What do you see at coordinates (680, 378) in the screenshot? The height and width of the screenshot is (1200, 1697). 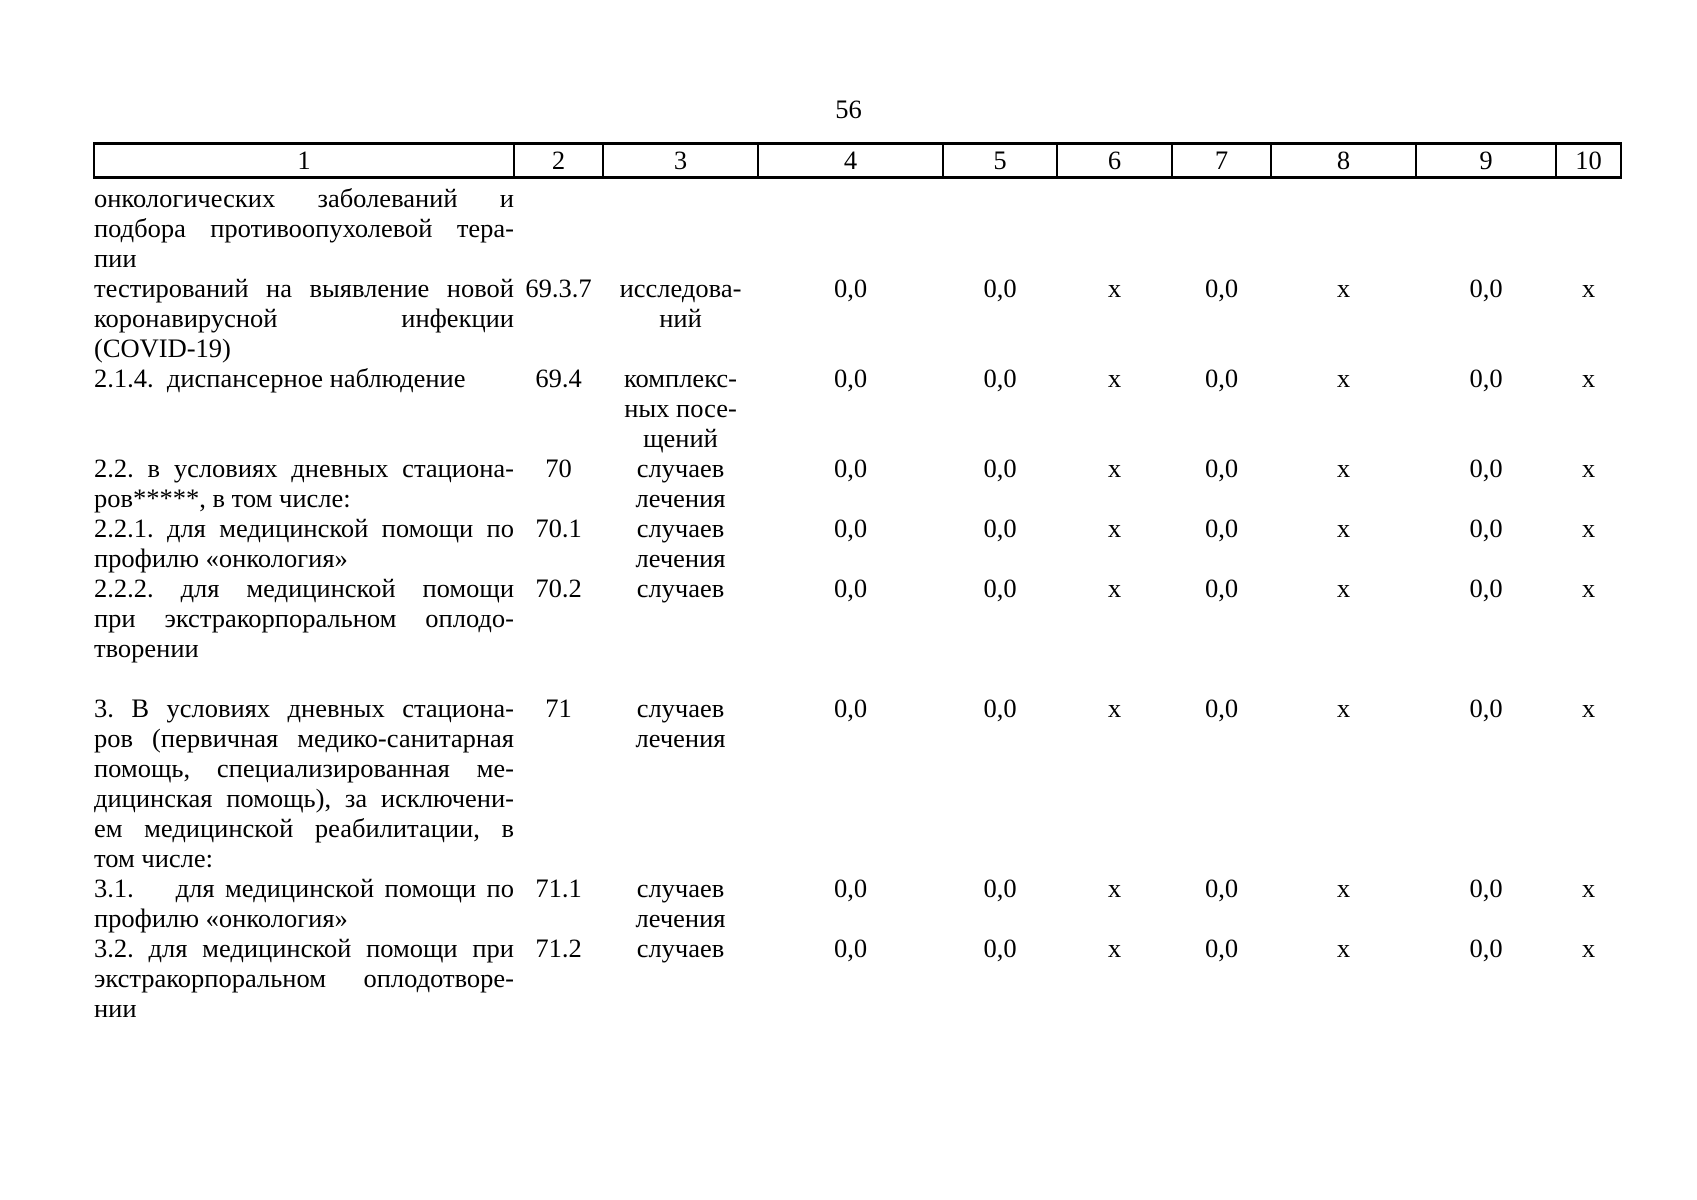 I see `unit-line: комплекс-` at bounding box center [680, 378].